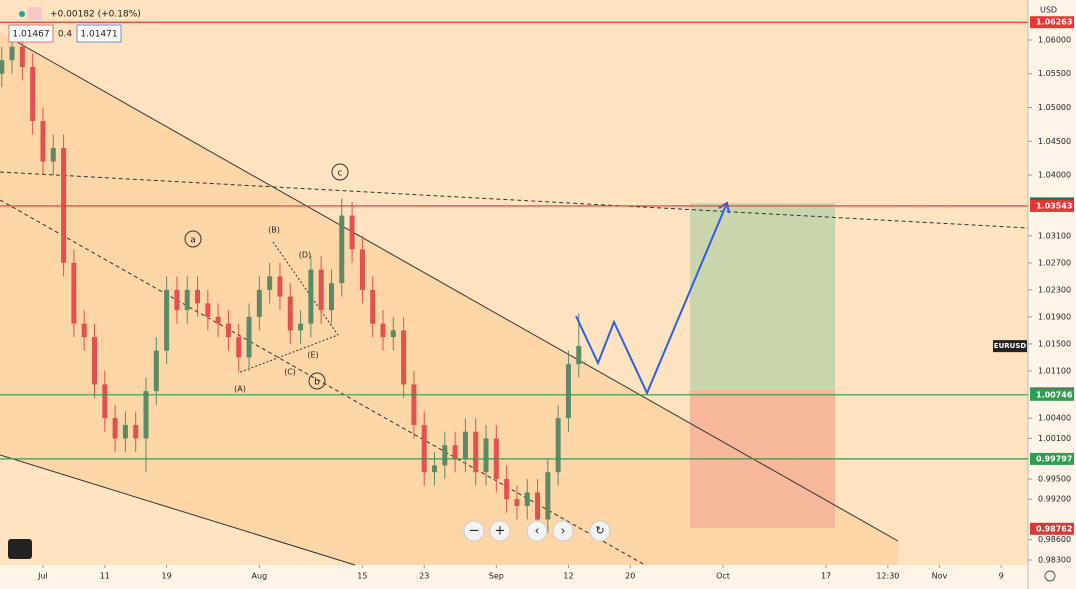  What do you see at coordinates (240, 389) in the screenshot?
I see `wave-label: (A)` at bounding box center [240, 389].